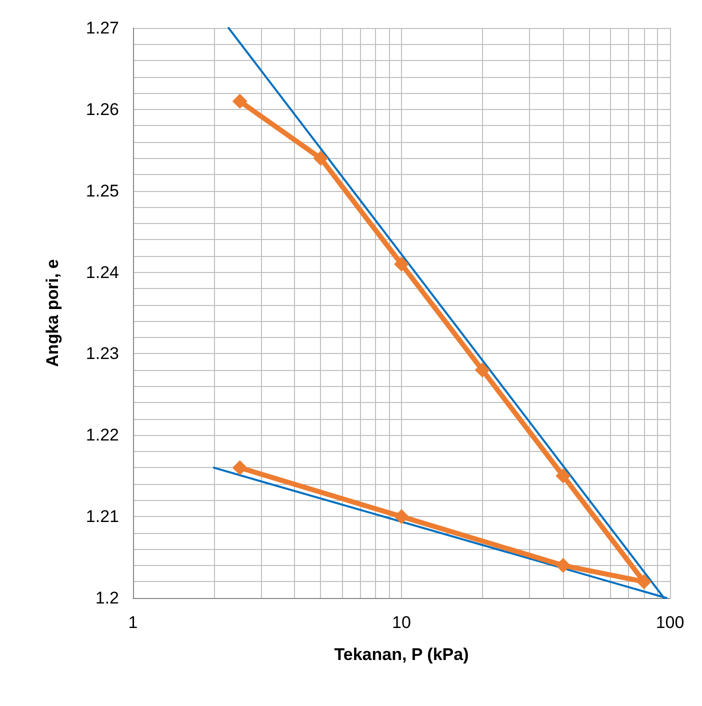 The image size is (702, 706). I want to click on y-tick-label: 1.27, so click(102, 28).